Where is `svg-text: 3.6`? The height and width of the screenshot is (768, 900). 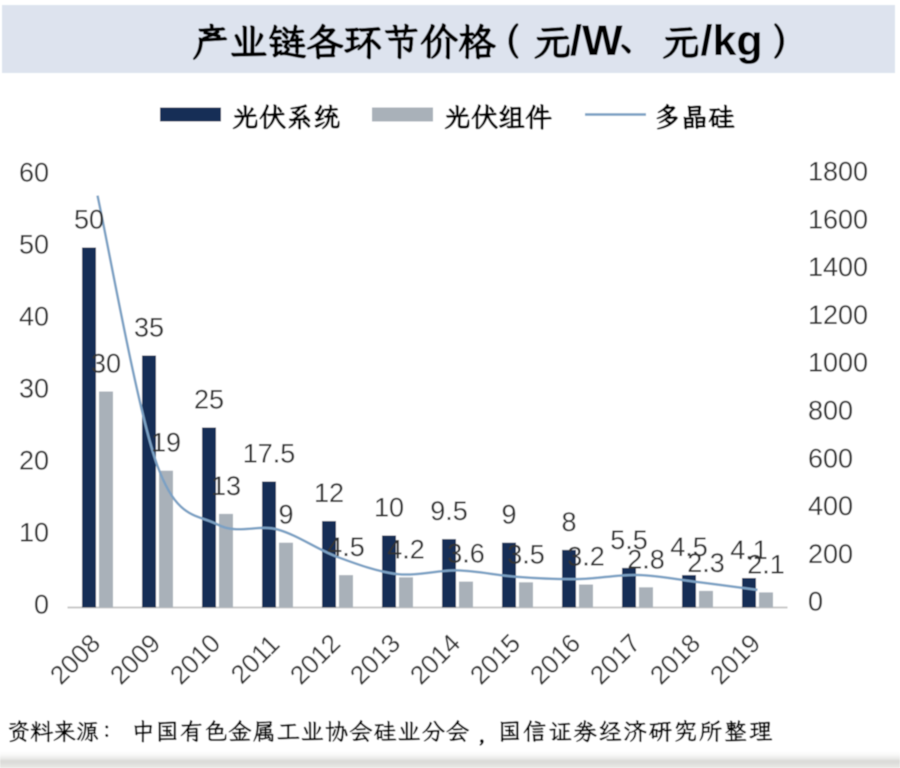 svg-text: 3.6 is located at coordinates (466, 554).